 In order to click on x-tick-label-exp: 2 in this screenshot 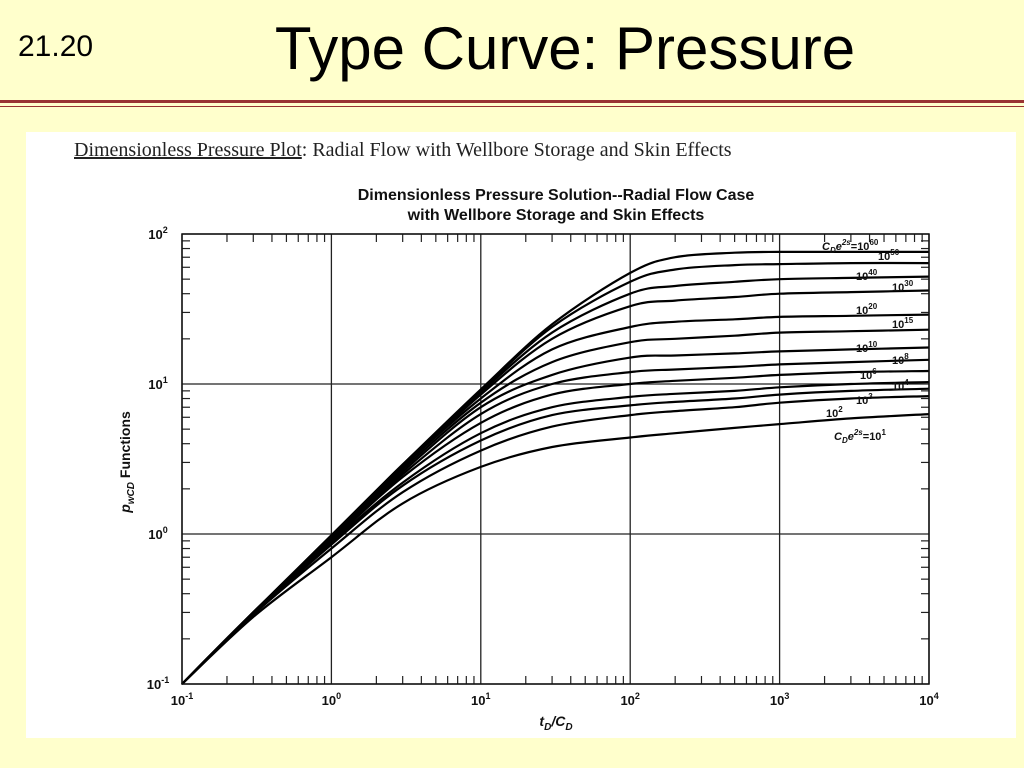, I will do `click(637, 696)`.